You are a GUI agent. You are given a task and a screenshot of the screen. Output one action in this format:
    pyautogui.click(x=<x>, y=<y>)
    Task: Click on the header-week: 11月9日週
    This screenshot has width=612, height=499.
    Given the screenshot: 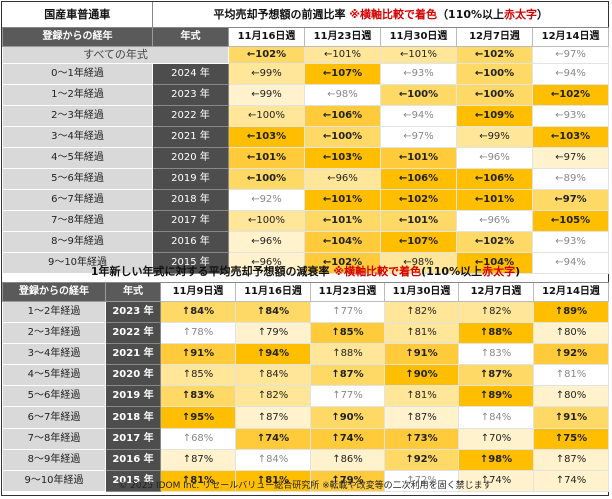 What is the action you would take?
    pyautogui.click(x=198, y=291)
    